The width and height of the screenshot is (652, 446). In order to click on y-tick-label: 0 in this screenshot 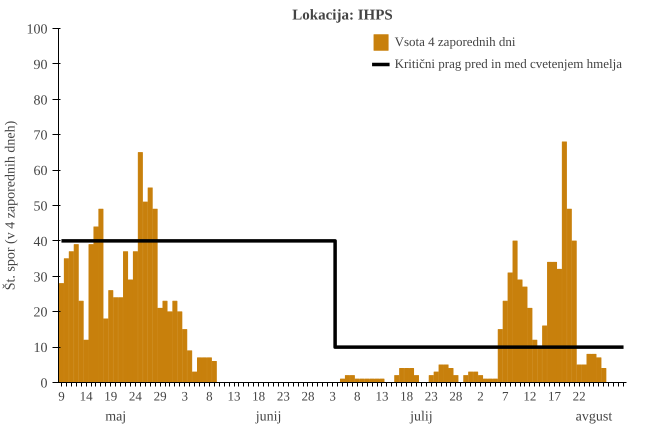, I will do `click(44, 384)`.